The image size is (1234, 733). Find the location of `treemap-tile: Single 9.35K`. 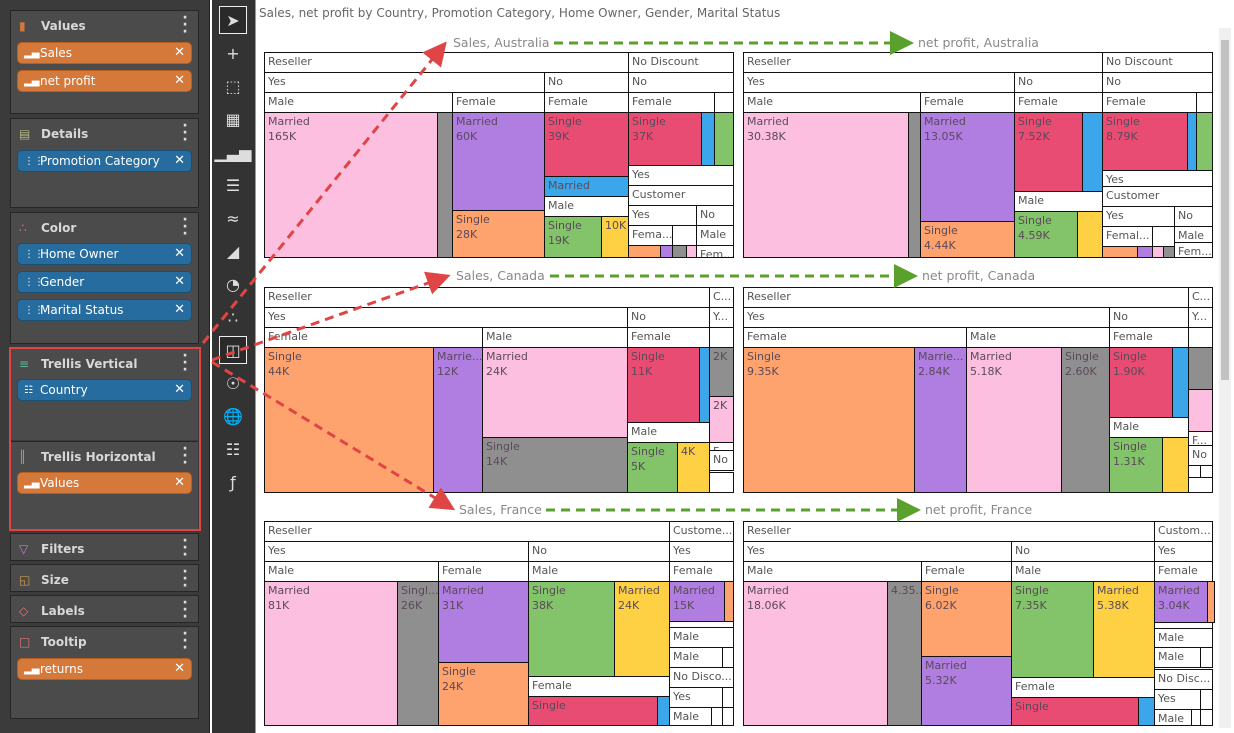

treemap-tile: Single 9.35K is located at coordinates (829, 420).